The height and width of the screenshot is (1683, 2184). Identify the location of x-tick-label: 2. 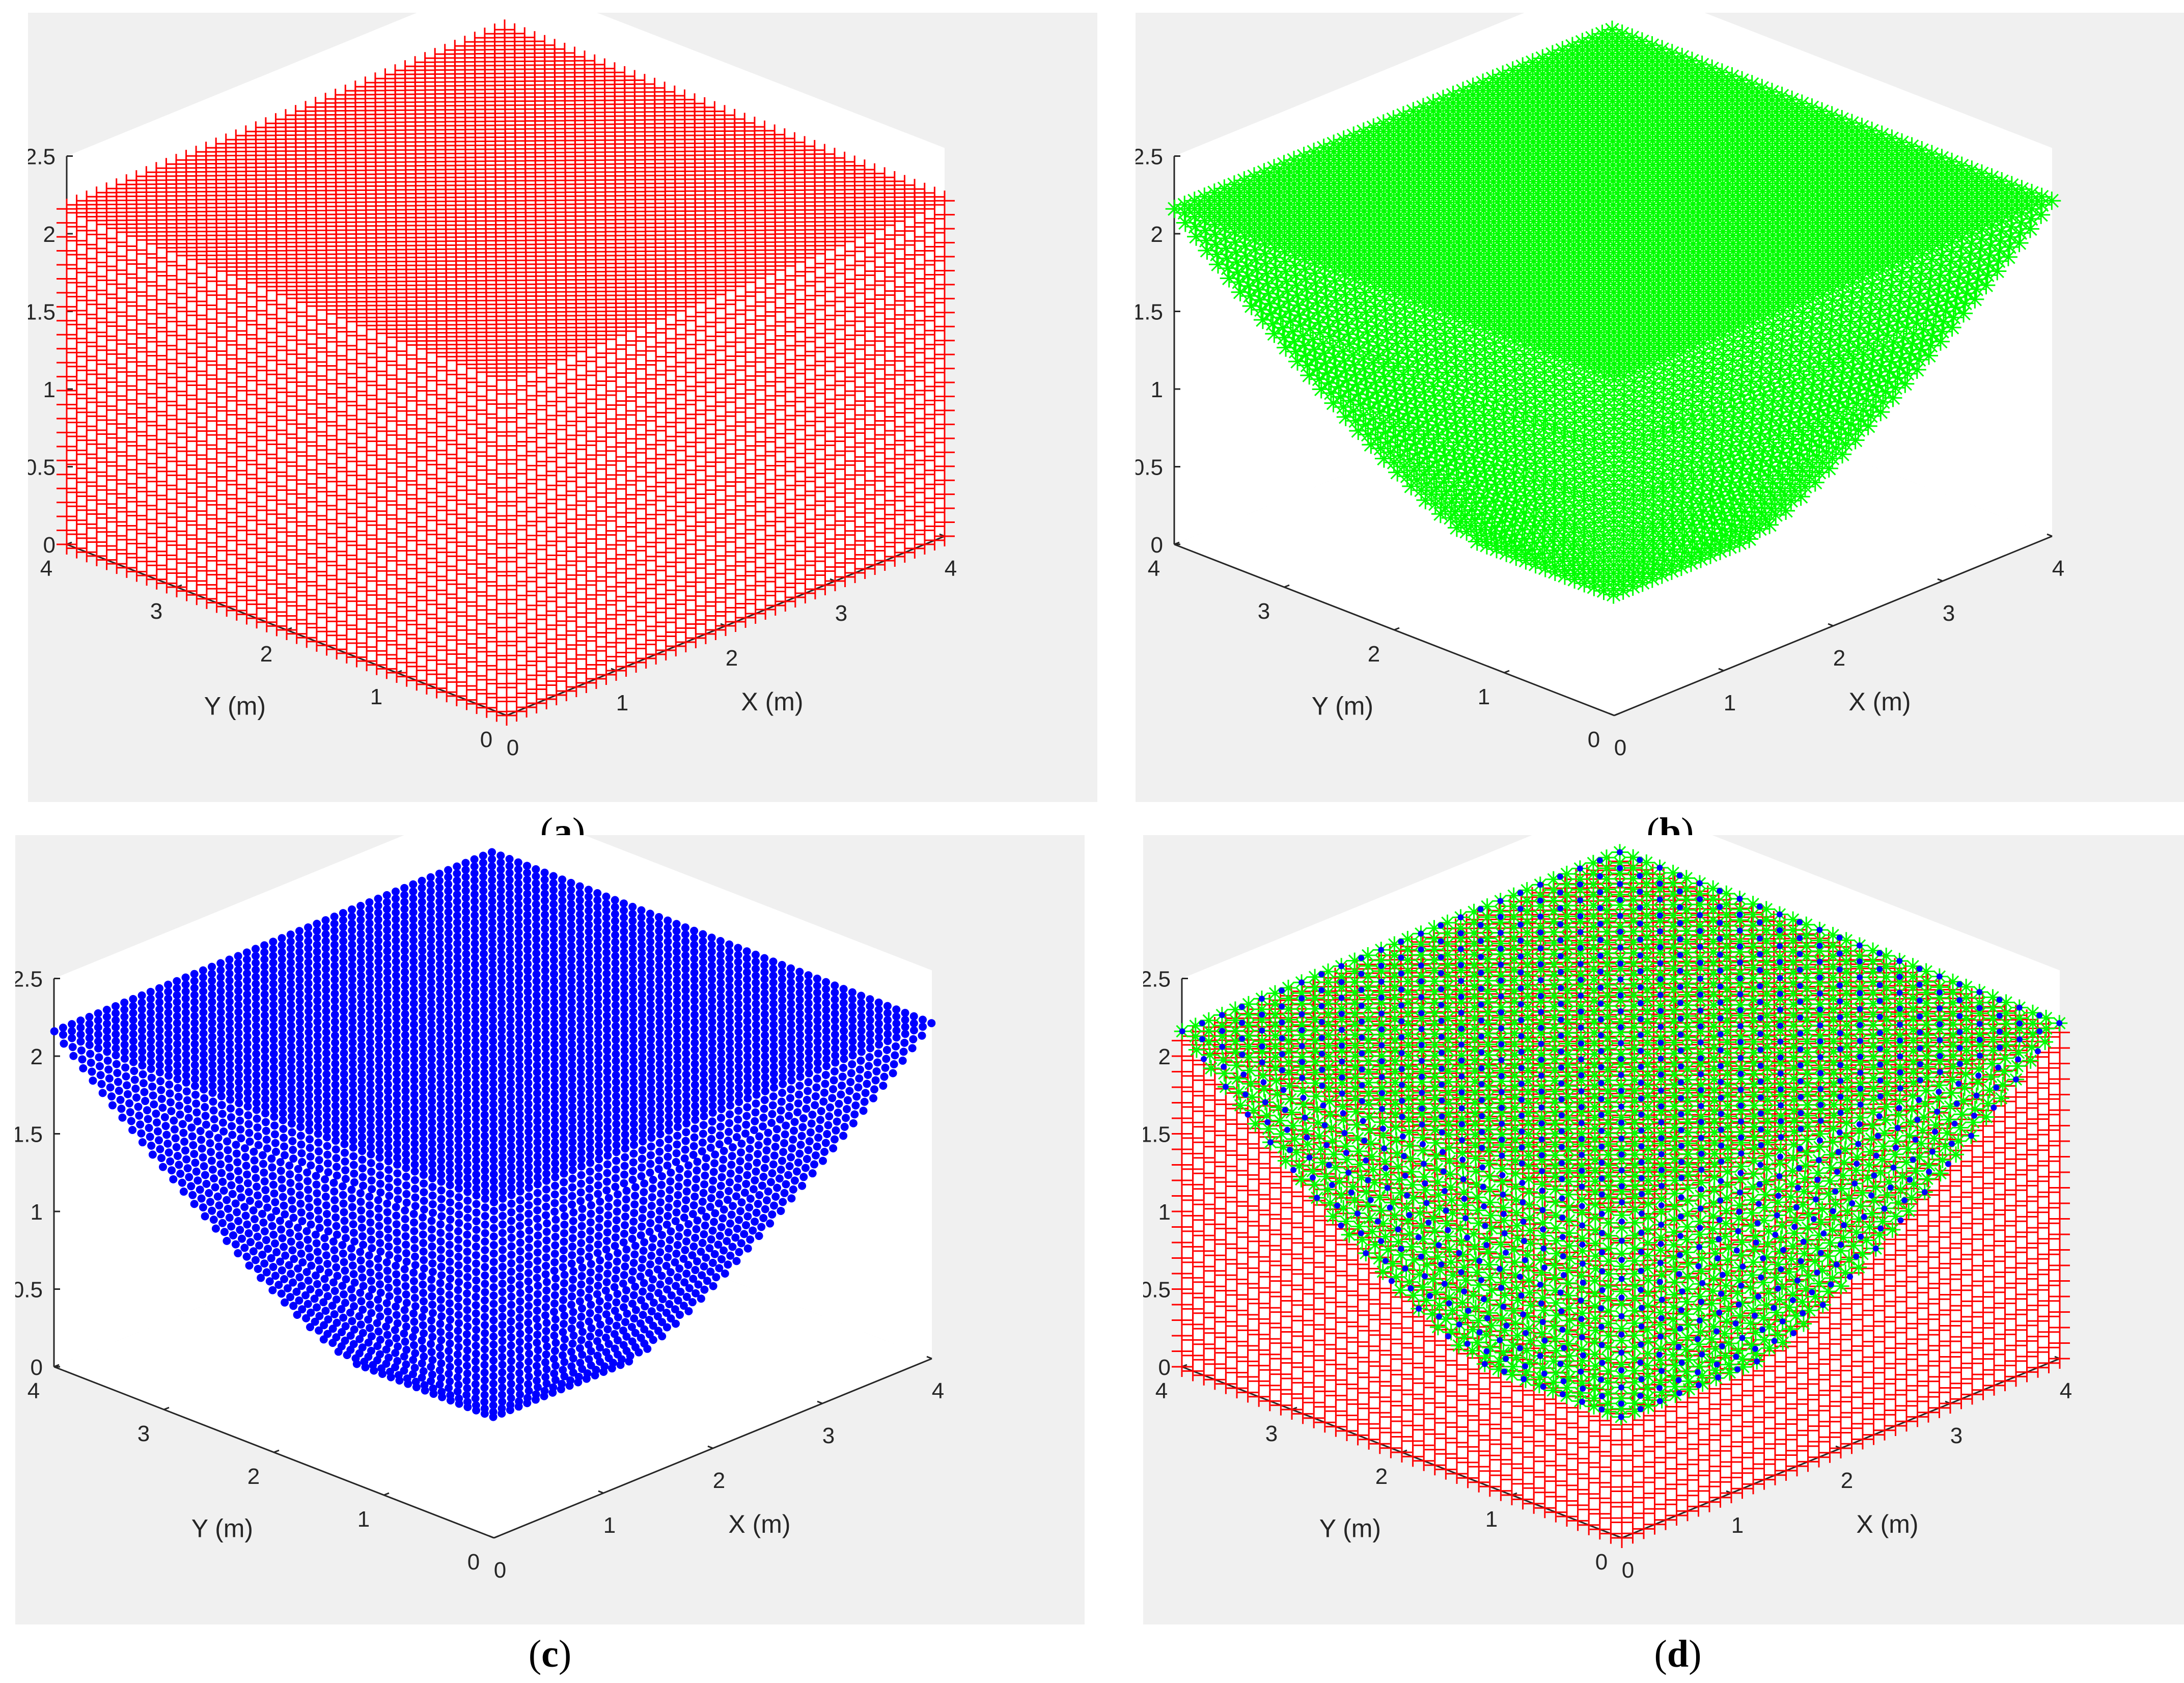
(1839, 658).